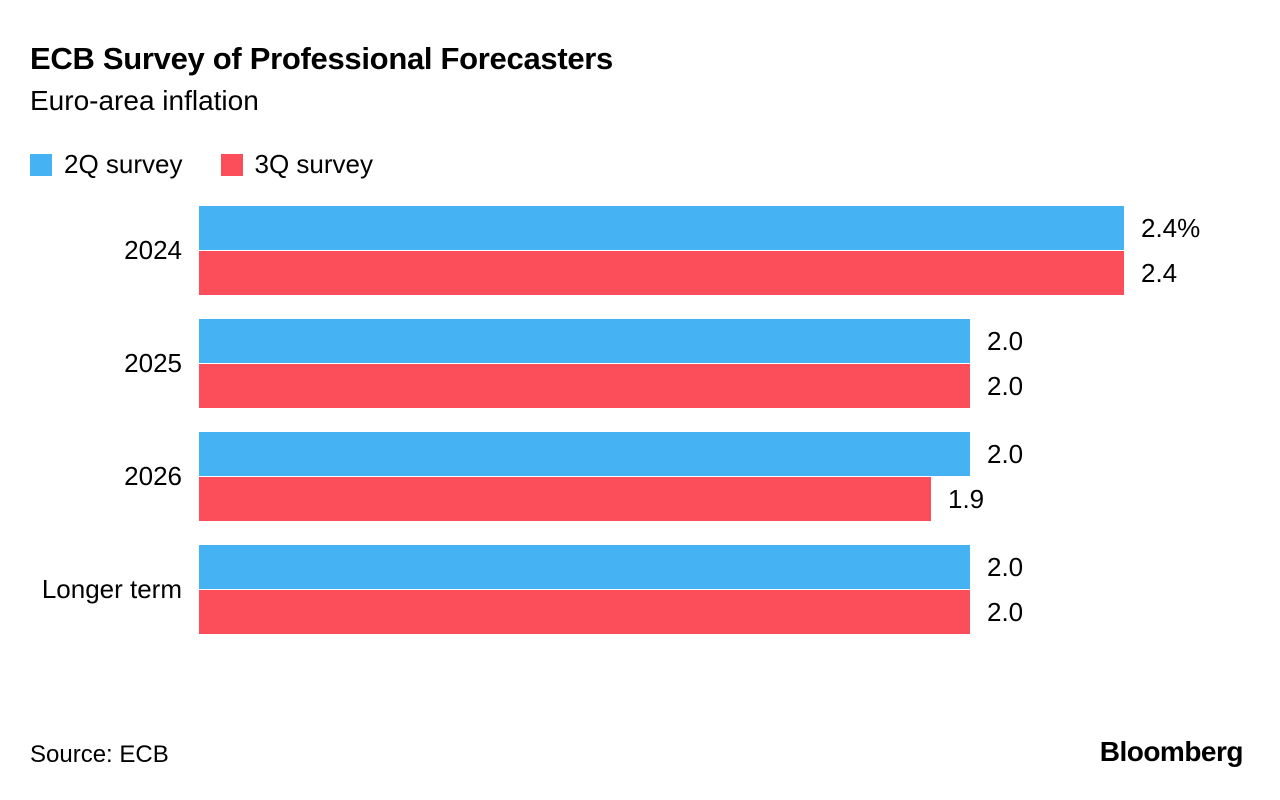  Describe the element at coordinates (99, 754) in the screenshot. I see `source-note: Source: ECB` at that location.